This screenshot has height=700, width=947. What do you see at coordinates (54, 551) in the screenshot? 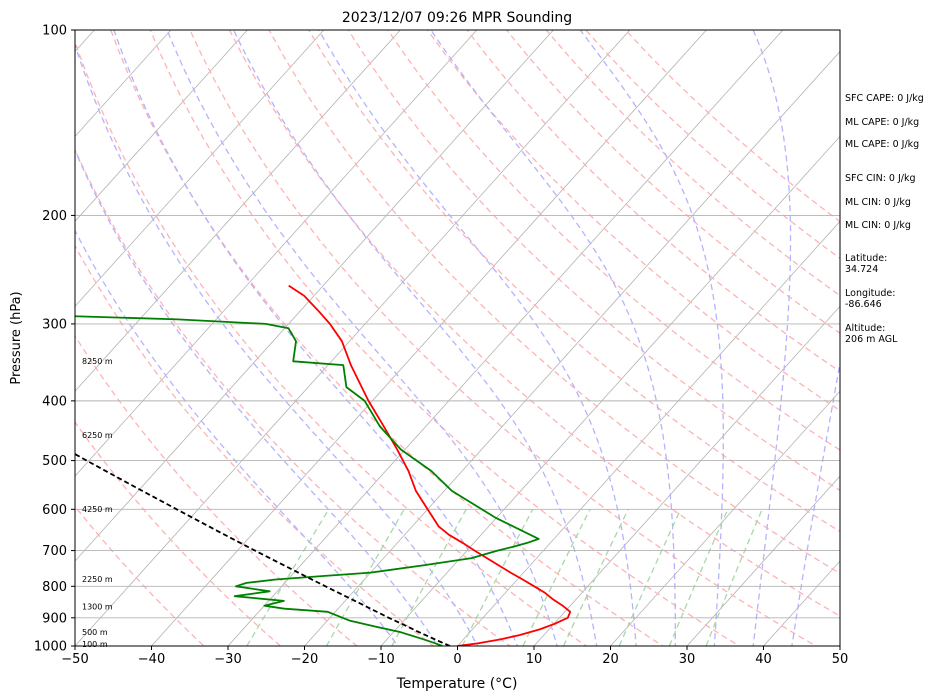
I see `y-tick-label: 700` at bounding box center [54, 551].